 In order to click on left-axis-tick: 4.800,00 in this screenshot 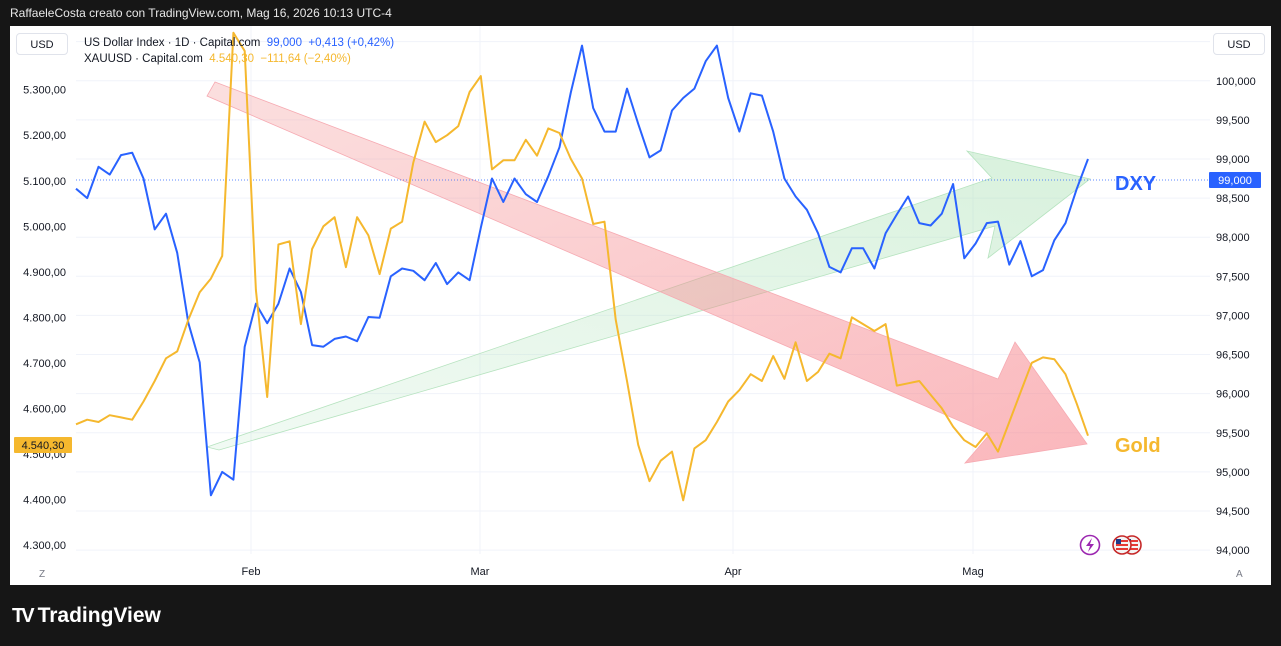, I will do `click(44, 318)`.